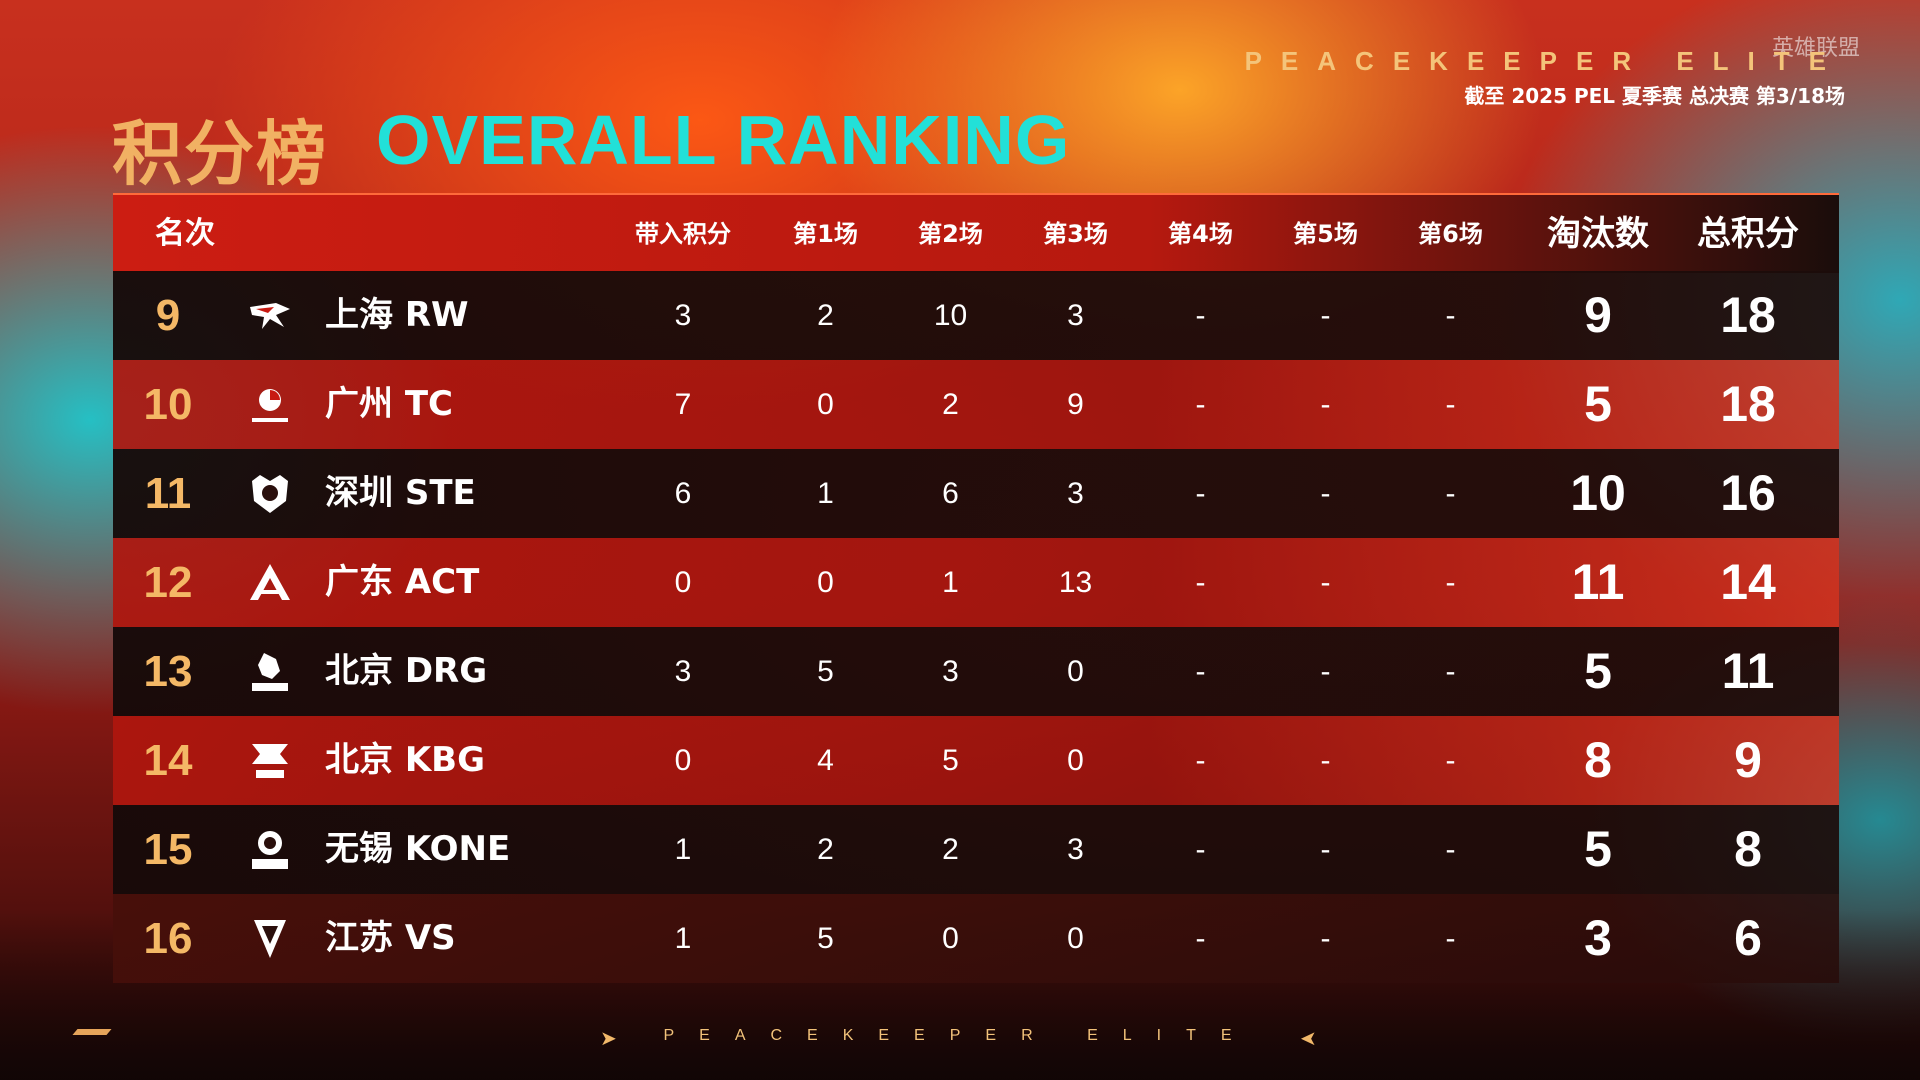 This screenshot has height=1080, width=1920. What do you see at coordinates (406, 671) in the screenshot?
I see `team-name: 北京 DRG` at bounding box center [406, 671].